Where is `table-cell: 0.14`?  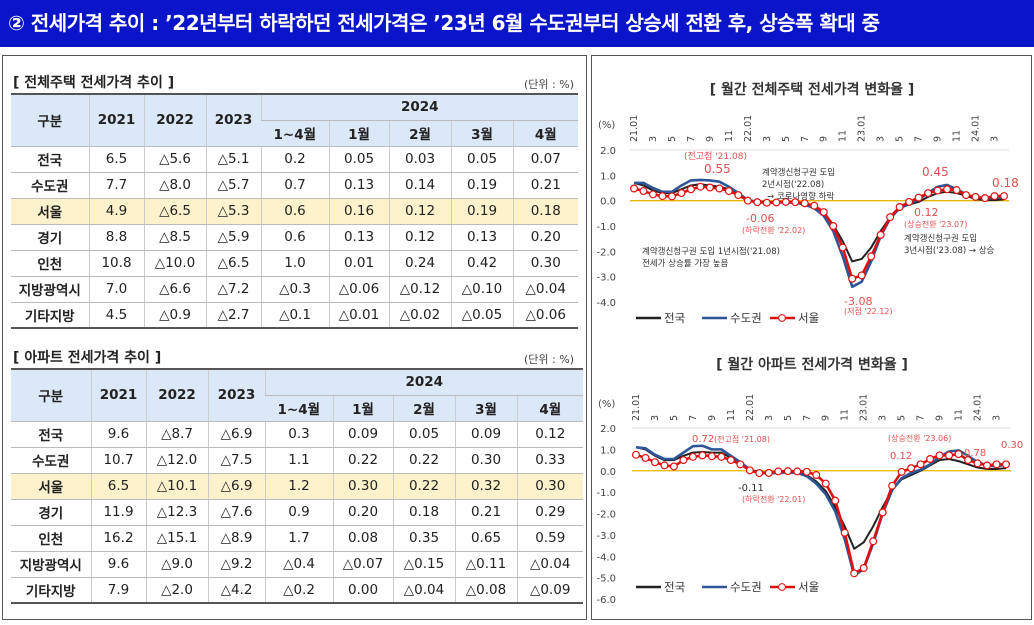
table-cell: 0.14 is located at coordinates (419, 185).